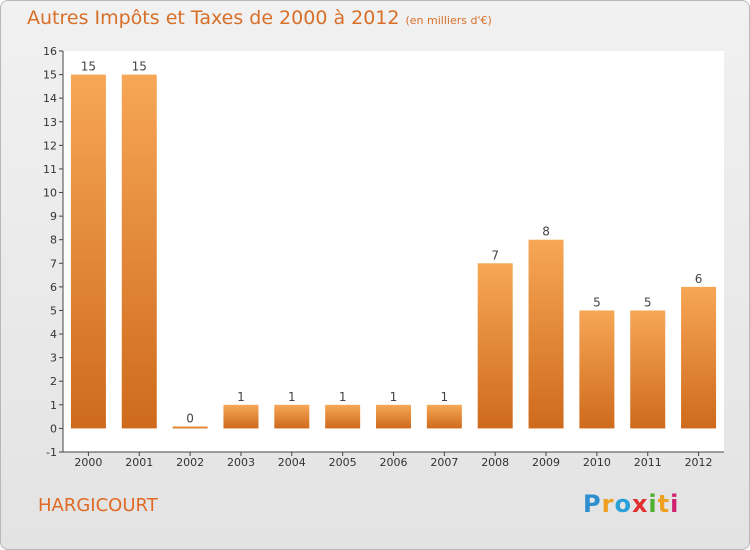 This screenshot has height=550, width=750. What do you see at coordinates (444, 462) in the screenshot?
I see `x-tick-label: 2007` at bounding box center [444, 462].